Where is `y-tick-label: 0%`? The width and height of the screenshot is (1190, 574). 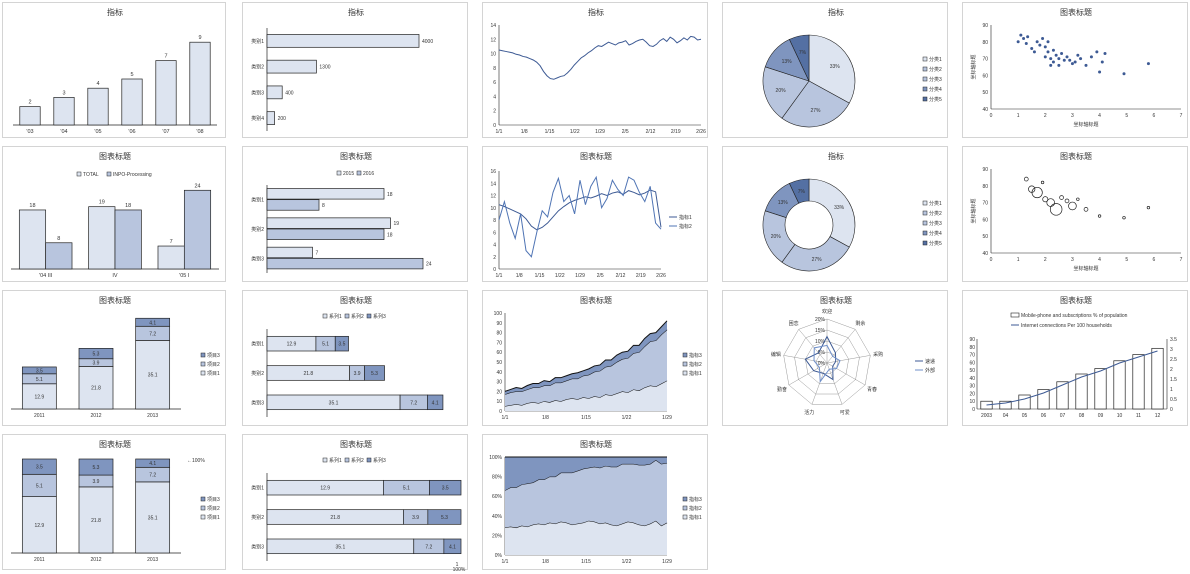
y-tick-label: 0% is located at coordinates (499, 556).